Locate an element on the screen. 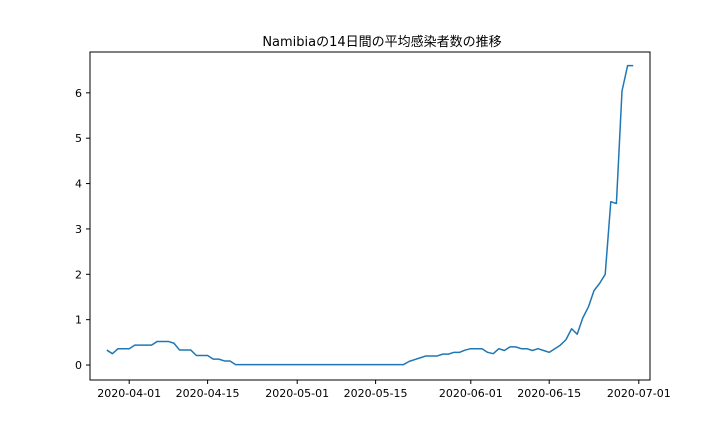 The image size is (720, 432). y-axis: 0 1 2 3 4 5 6 is located at coordinates (82, 229).